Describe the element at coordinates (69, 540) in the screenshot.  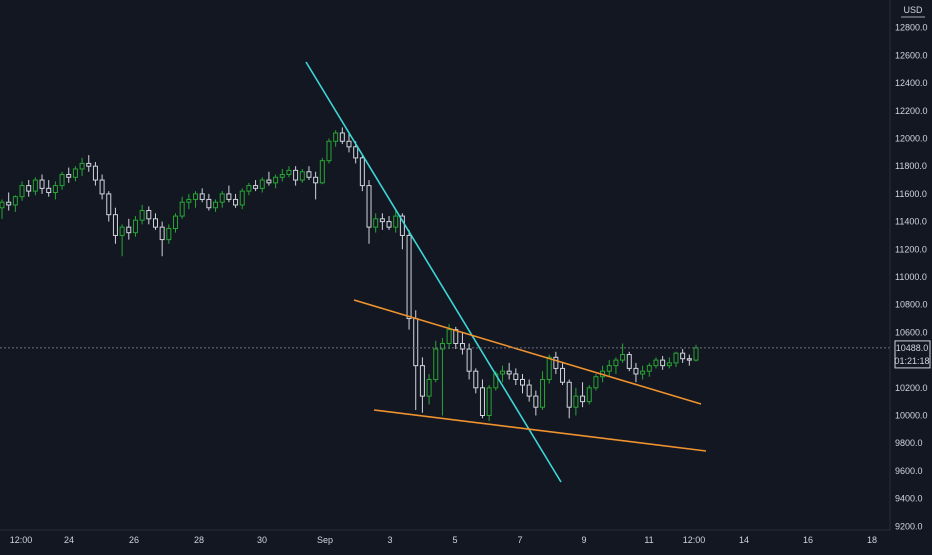
I see `x-tick-label: 24` at that location.